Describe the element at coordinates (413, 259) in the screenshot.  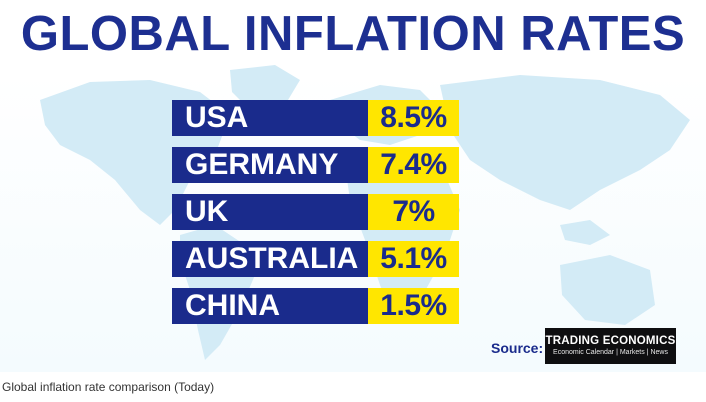
I see `rate-value: 5.1%` at that location.